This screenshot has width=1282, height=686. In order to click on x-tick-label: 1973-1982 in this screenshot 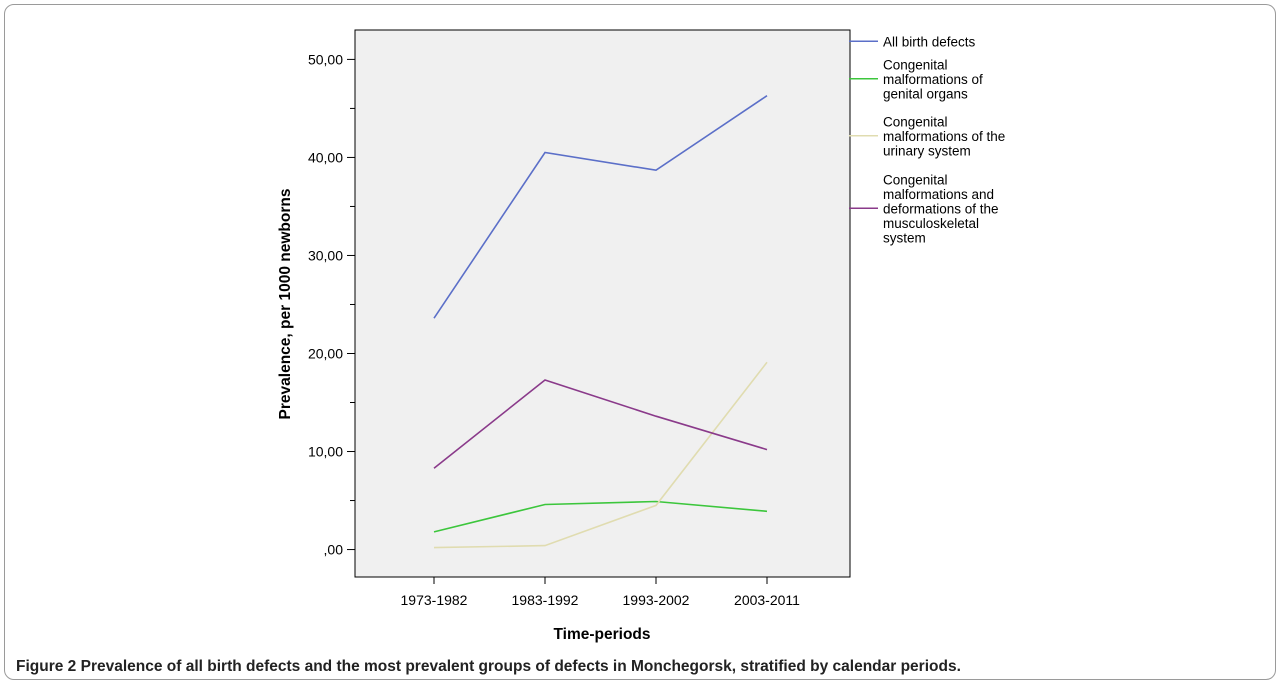, I will do `click(434, 600)`.